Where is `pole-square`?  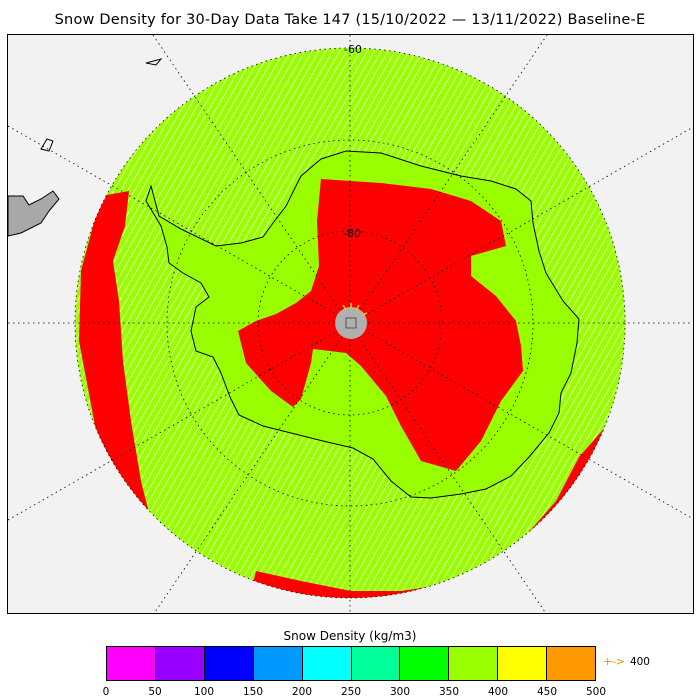 pole-square is located at coordinates (351, 323).